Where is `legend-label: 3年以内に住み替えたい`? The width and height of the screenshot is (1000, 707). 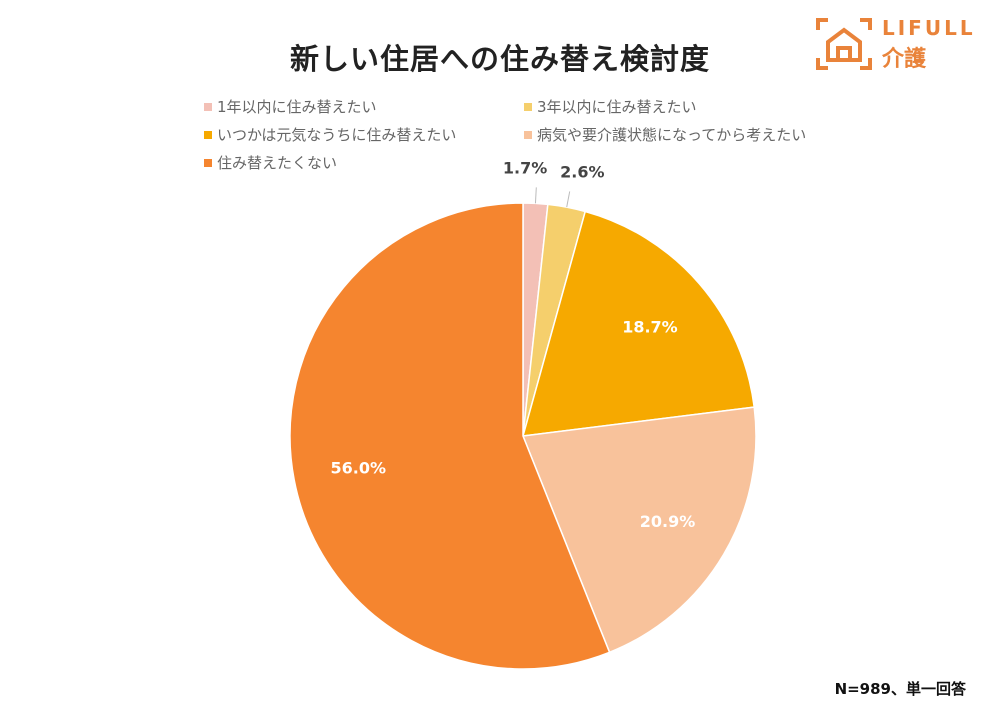
legend-label: 3年以内に住み替えたい is located at coordinates (617, 107).